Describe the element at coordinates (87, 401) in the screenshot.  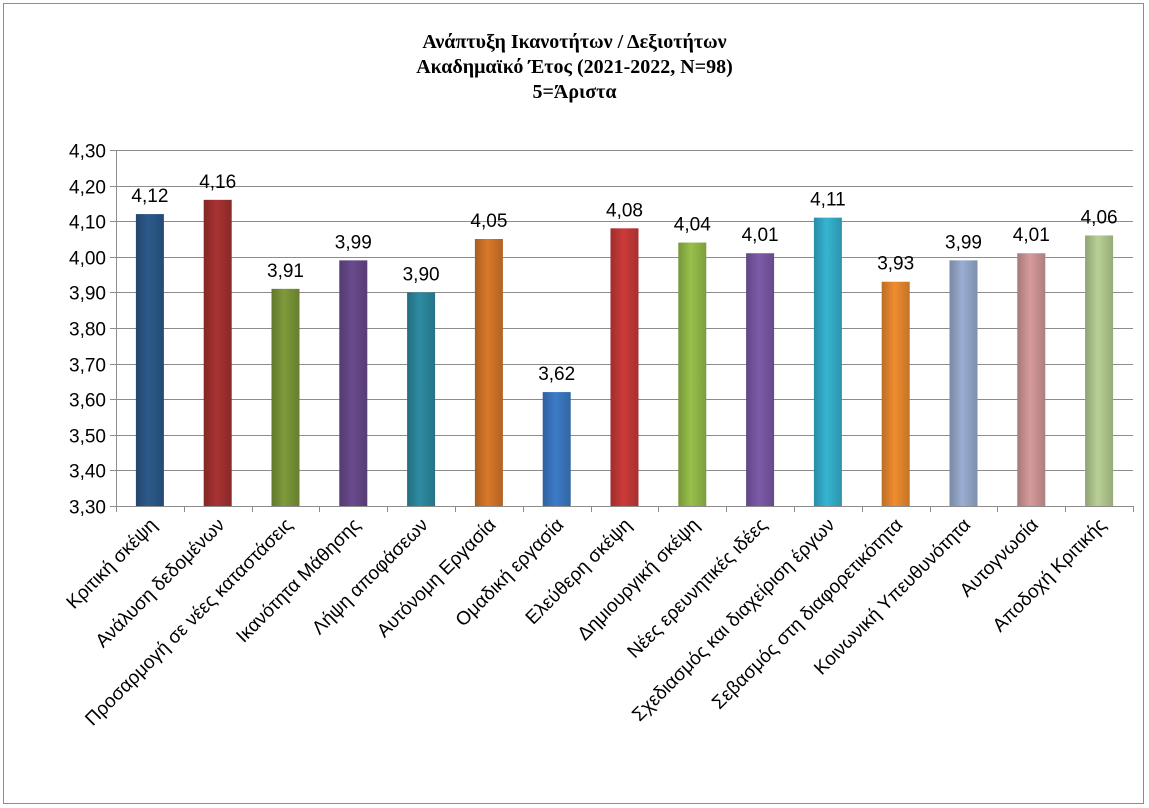
I see `y-tick-label: 3,60` at that location.